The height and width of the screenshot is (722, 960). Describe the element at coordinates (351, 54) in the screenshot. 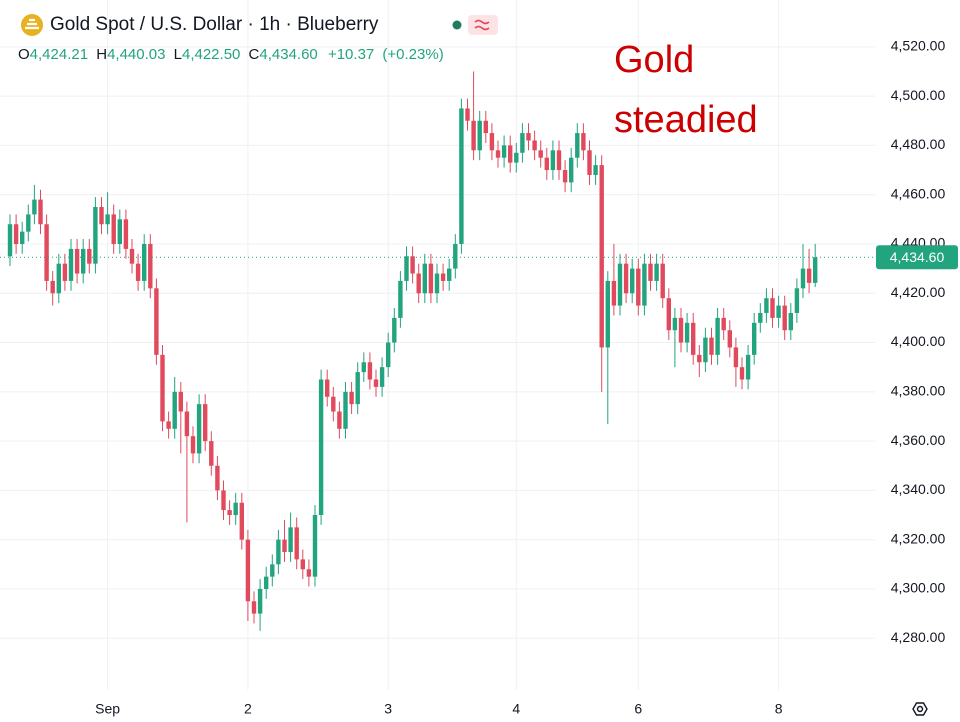

I see `legend-change: +10.37` at that location.